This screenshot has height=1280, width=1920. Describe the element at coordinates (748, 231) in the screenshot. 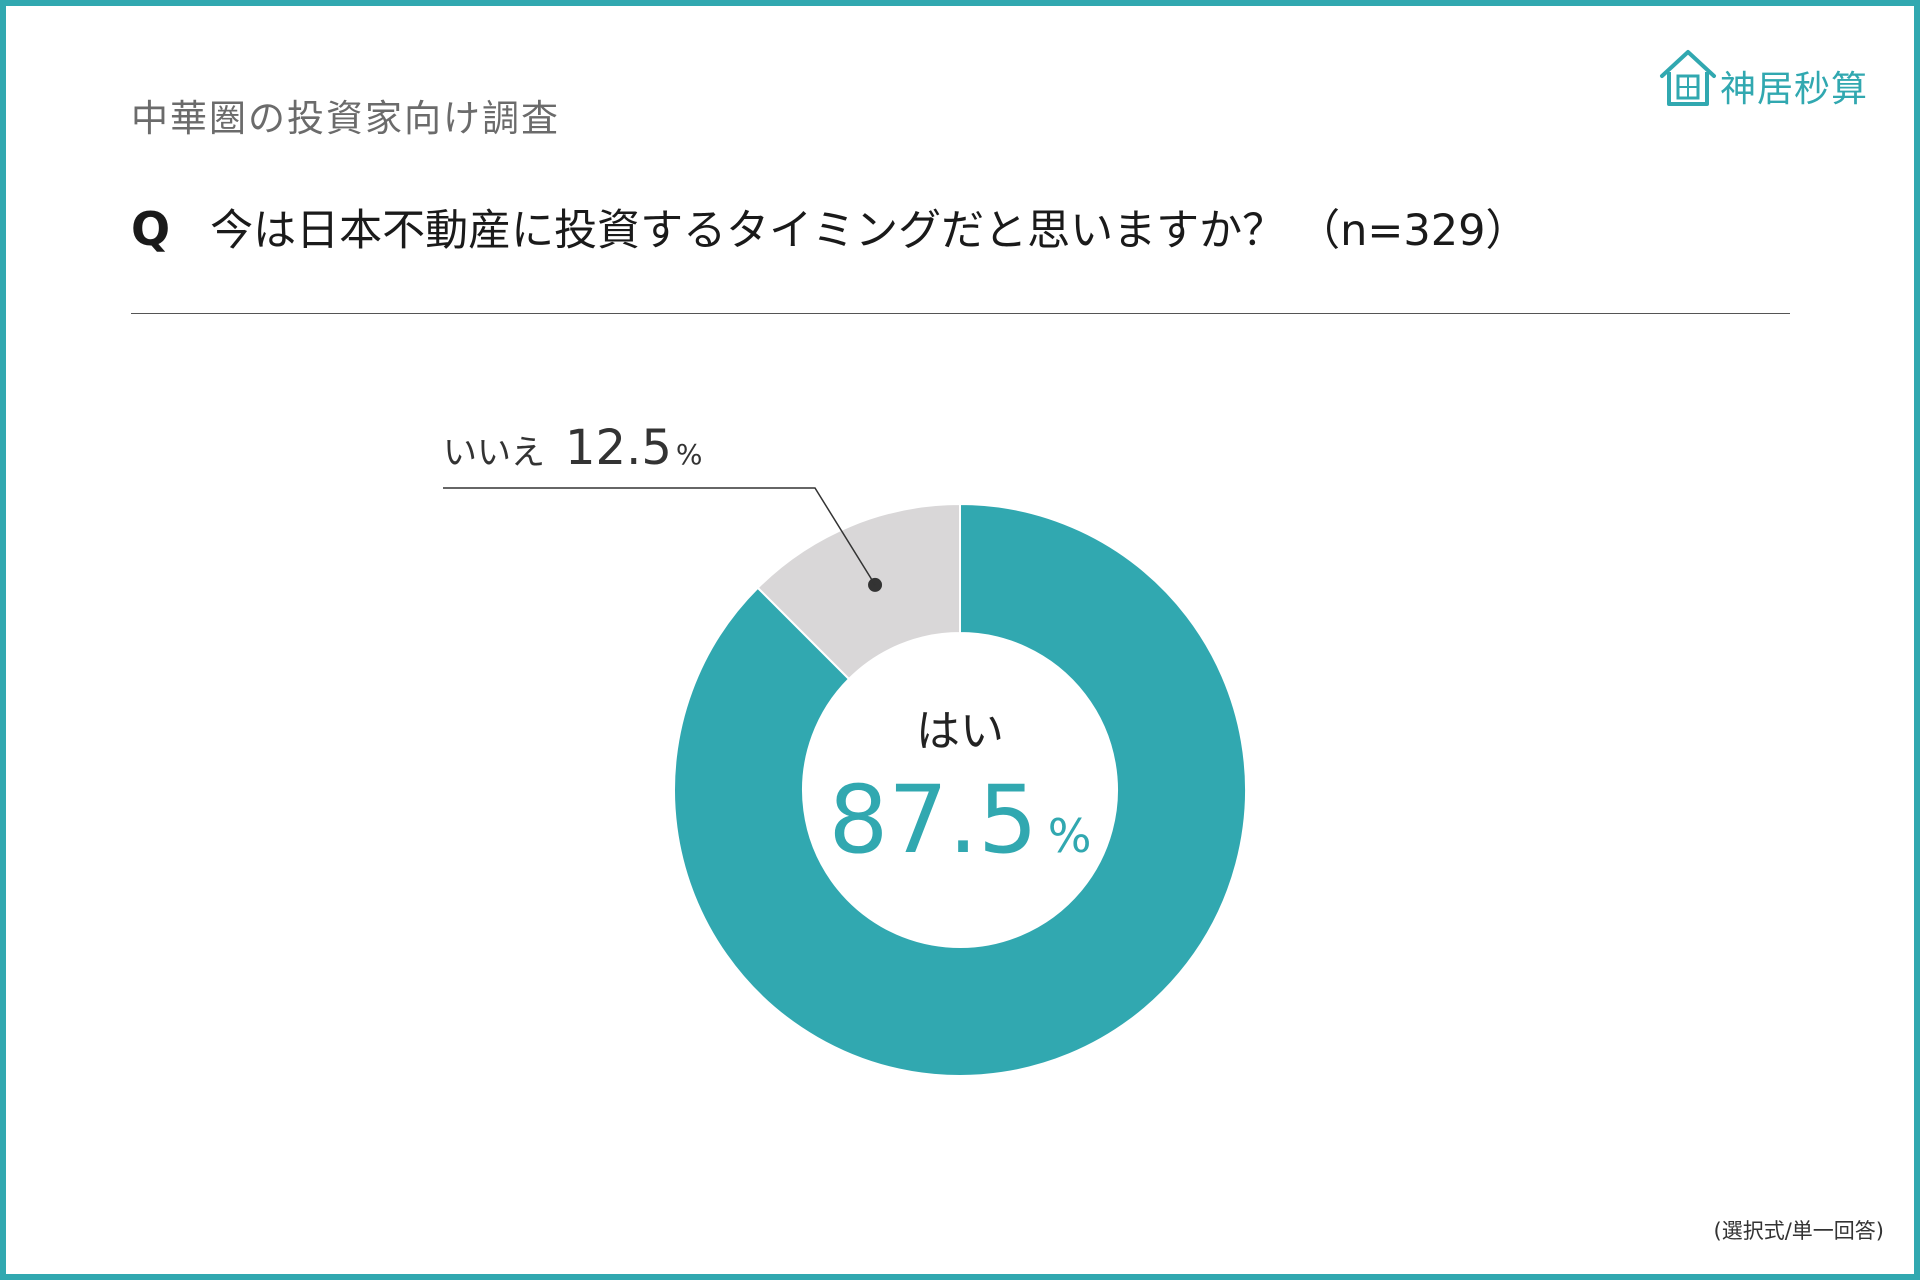

I see `question-text: 今は日本不動産に投資するタイミングだと思いますか？` at that location.